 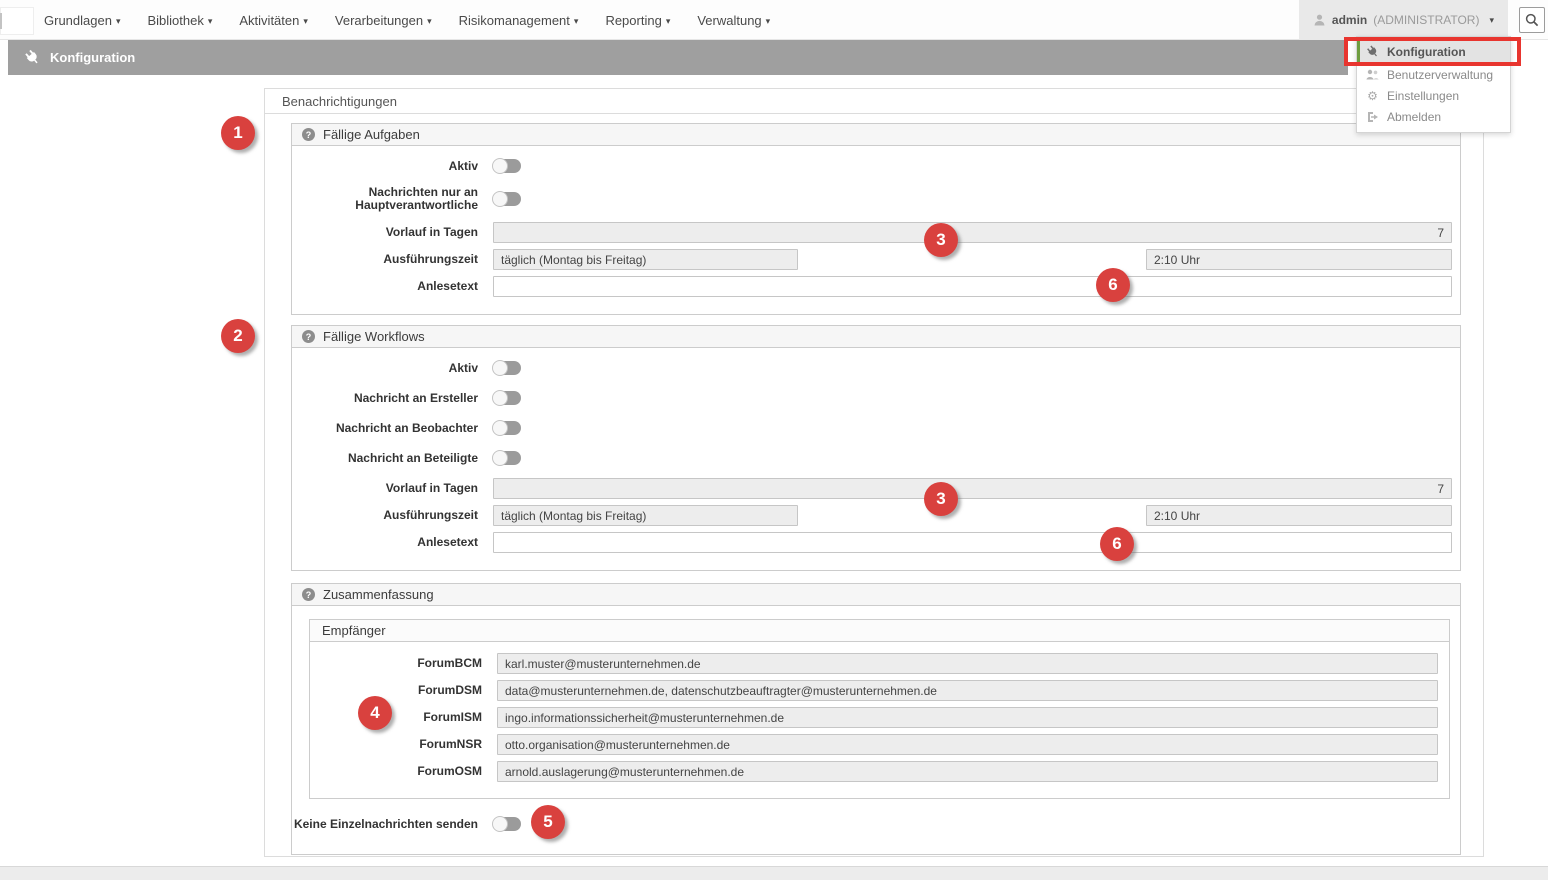 I want to click on field-label-forumism: ForumISM, so click(x=452, y=717).